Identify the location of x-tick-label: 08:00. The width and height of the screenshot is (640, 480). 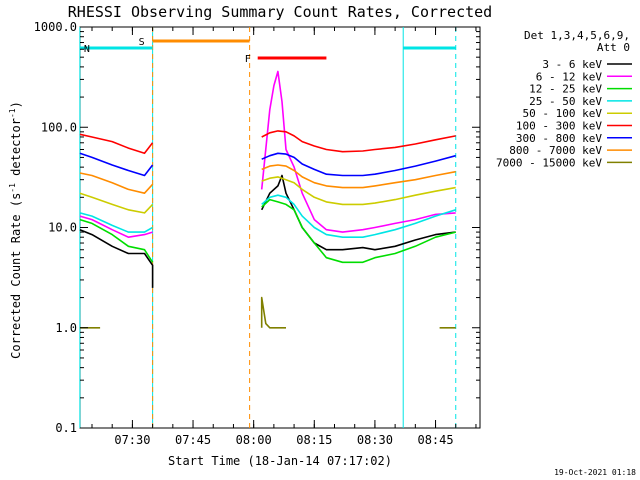
(254, 440).